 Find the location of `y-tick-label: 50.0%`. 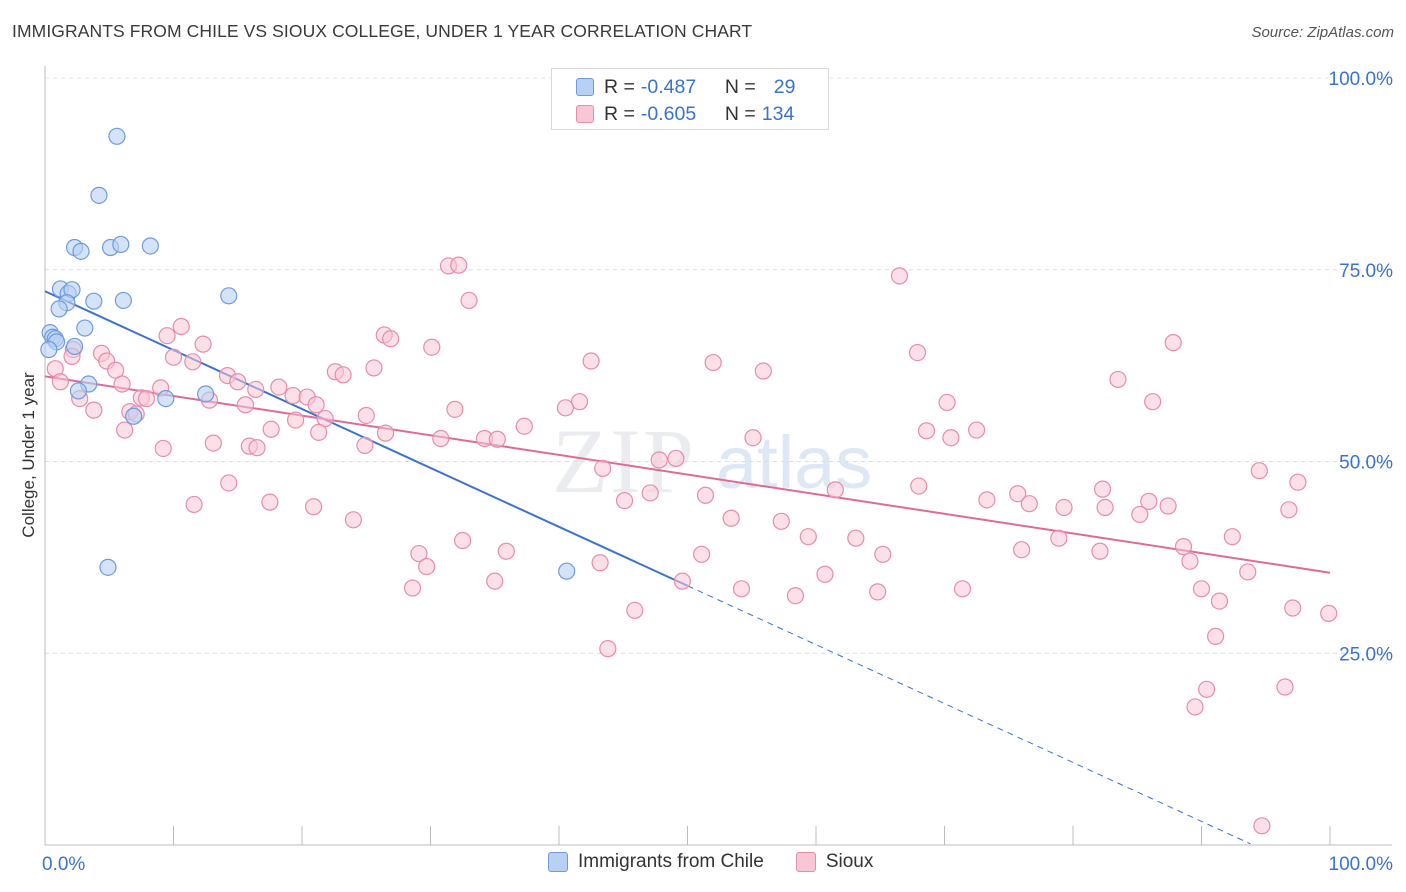

y-tick-label: 50.0% is located at coordinates (1366, 463).